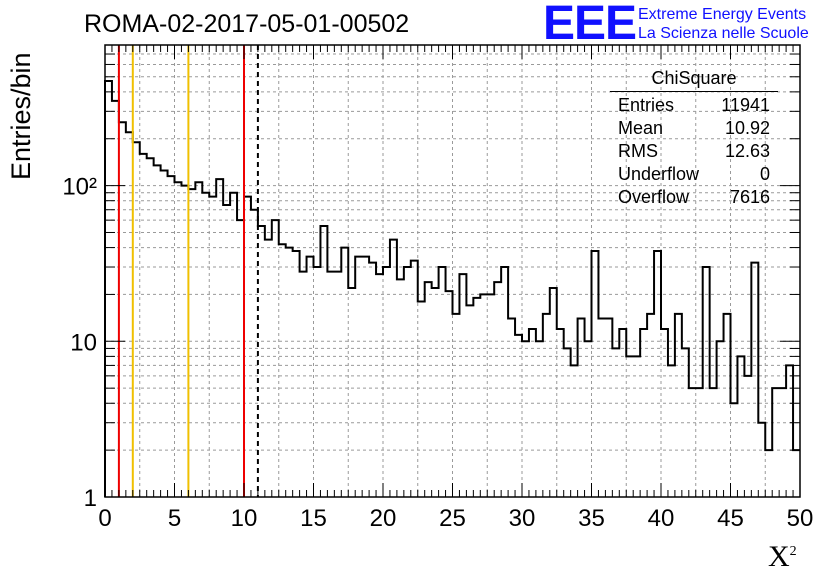  Describe the element at coordinates (452, 518) in the screenshot. I see `x-tick-label: 25` at that location.